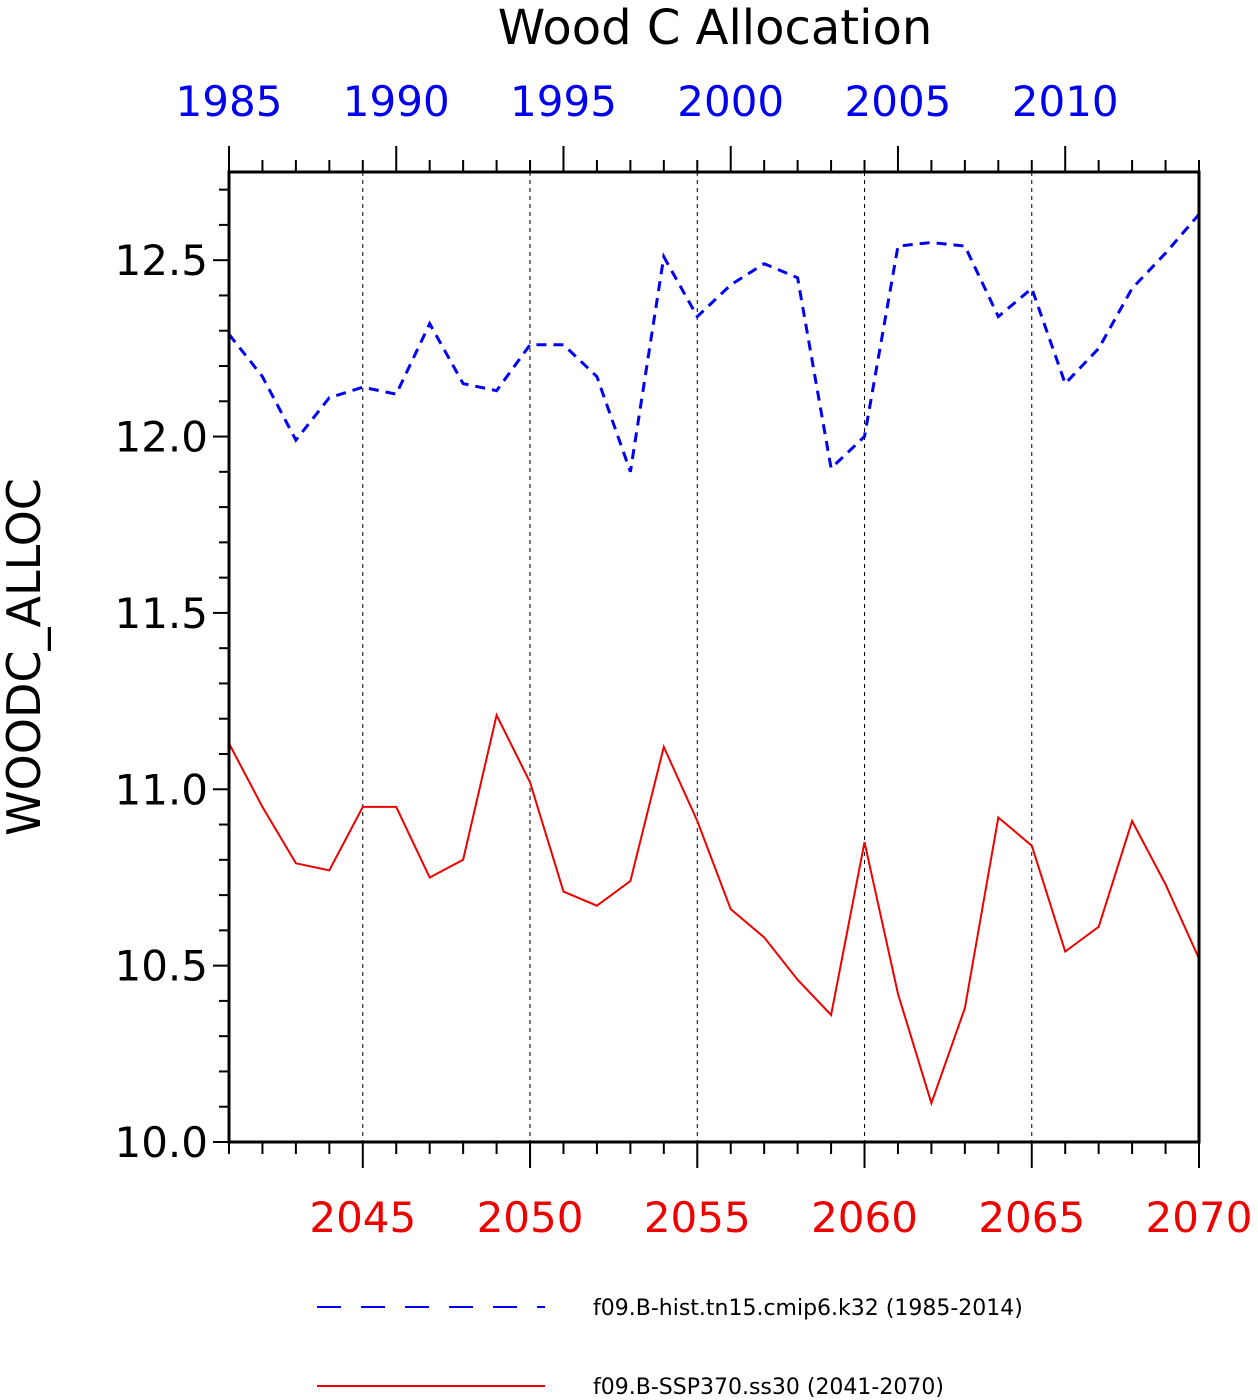 Image resolution: width=1258 pixels, height=1400 pixels. What do you see at coordinates (1199, 1217) in the screenshot?
I see `bottom-tick-label-2070: 2070` at bounding box center [1199, 1217].